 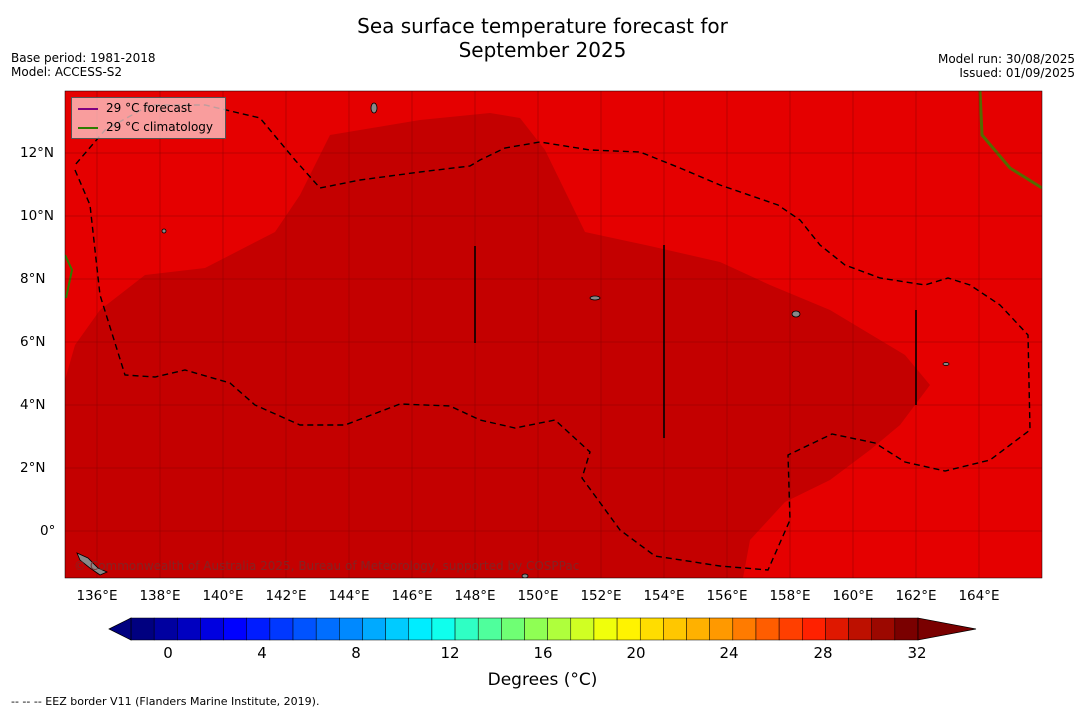 I want to click on legend-climatology-label: 29 °C climatology, so click(x=160, y=127).